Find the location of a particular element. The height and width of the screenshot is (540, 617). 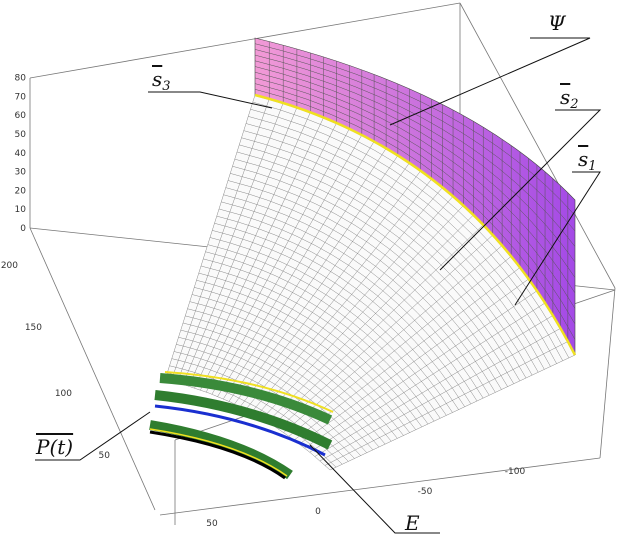

s2-sub: 2 is located at coordinates (573, 104).